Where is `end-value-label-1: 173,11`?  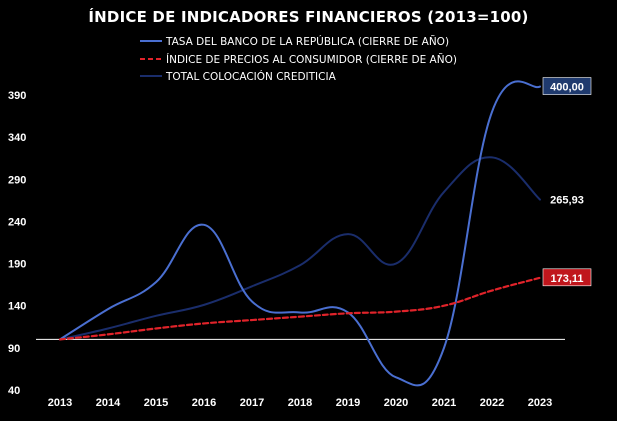 end-value-label-1: 173,11 is located at coordinates (567, 277).